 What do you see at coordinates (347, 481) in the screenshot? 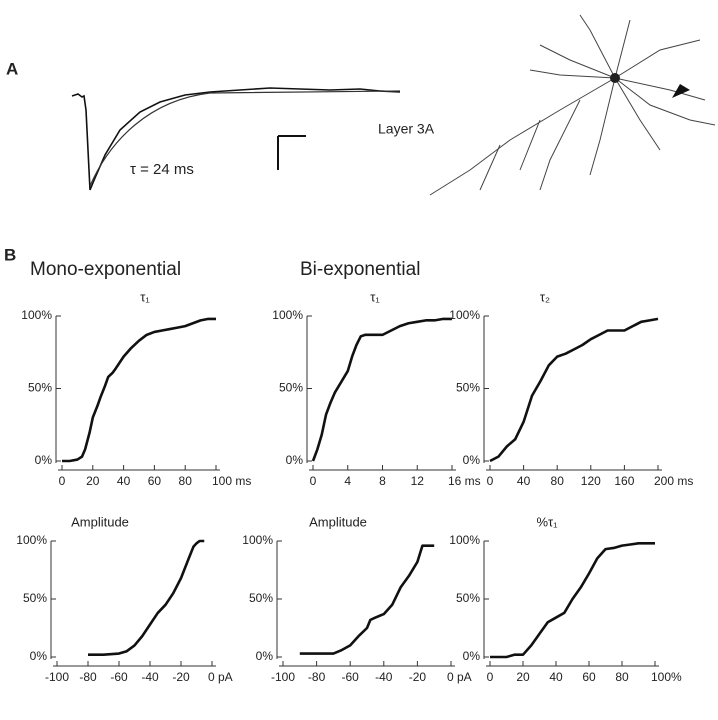
I see `x-tick-label: 4` at bounding box center [347, 481].